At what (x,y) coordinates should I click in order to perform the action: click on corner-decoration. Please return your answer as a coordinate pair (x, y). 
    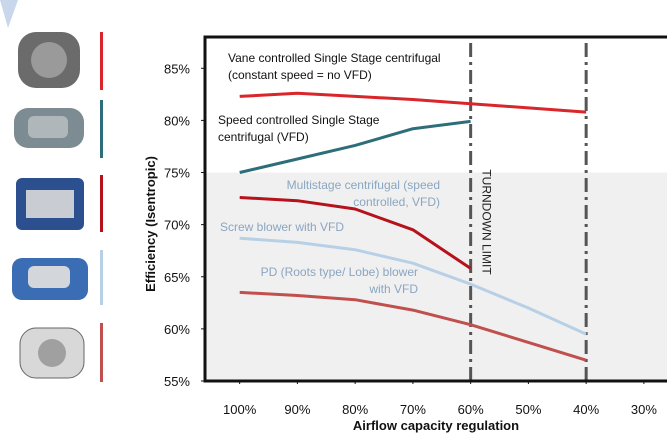
    Looking at the image, I should click on (9, 14).